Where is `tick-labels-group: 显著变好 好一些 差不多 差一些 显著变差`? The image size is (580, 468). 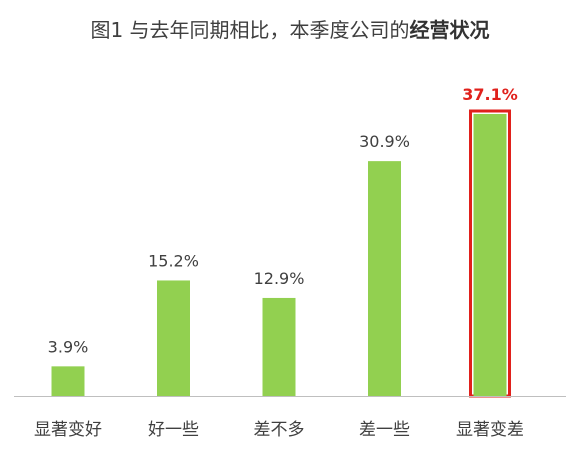
tick-labels-group: 显著变好 好一些 差不多 差一些 显著变差 is located at coordinates (279, 430).